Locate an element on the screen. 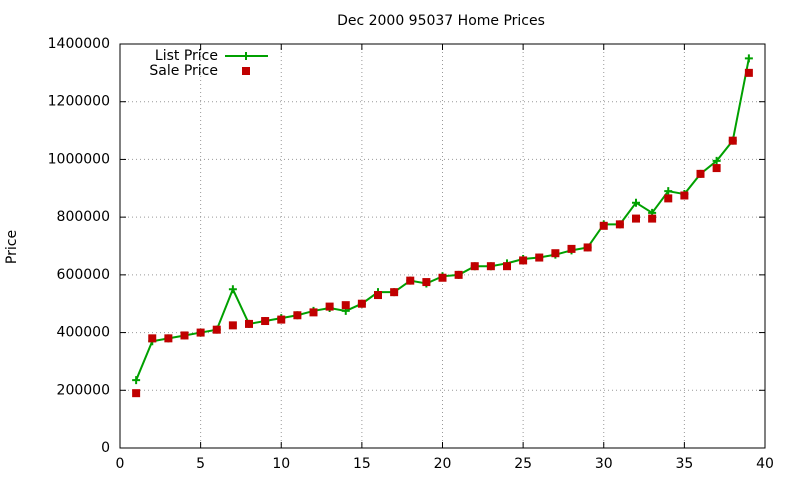 The width and height of the screenshot is (800, 480). x-tick-label: 20 is located at coordinates (443, 464).